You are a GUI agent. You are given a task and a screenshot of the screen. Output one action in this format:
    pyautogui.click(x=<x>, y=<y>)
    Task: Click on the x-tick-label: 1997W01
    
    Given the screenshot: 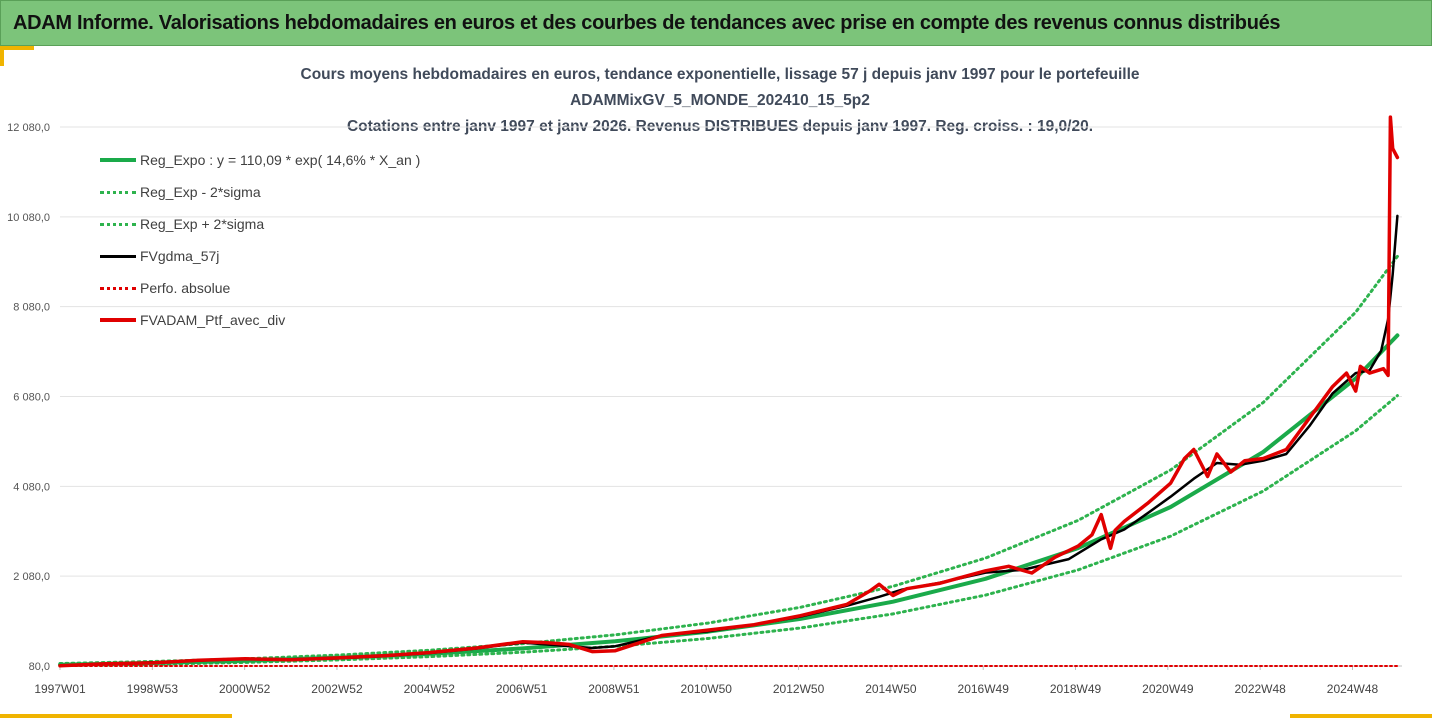 What is the action you would take?
    pyautogui.click(x=60, y=689)
    